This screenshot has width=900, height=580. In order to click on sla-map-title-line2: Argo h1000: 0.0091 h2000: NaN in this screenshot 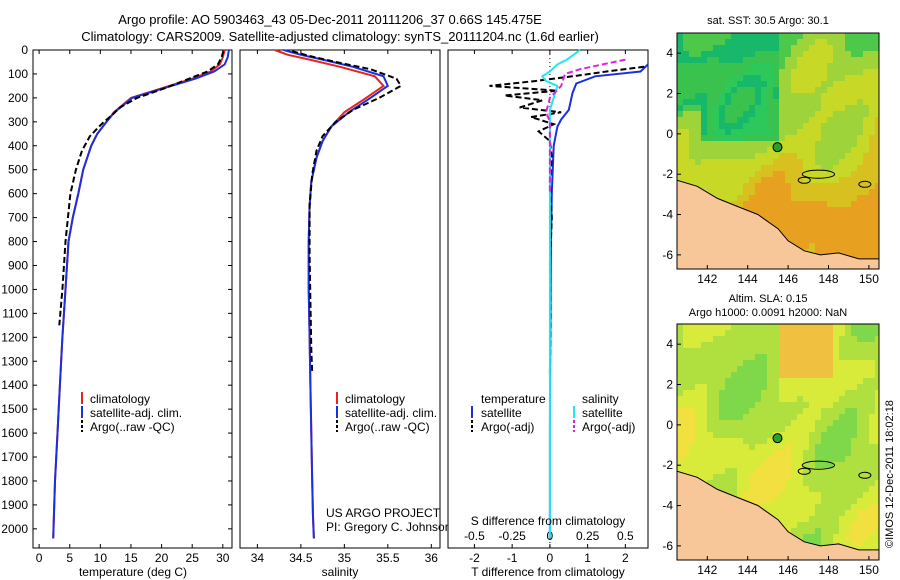, I will do `click(768, 313)`.